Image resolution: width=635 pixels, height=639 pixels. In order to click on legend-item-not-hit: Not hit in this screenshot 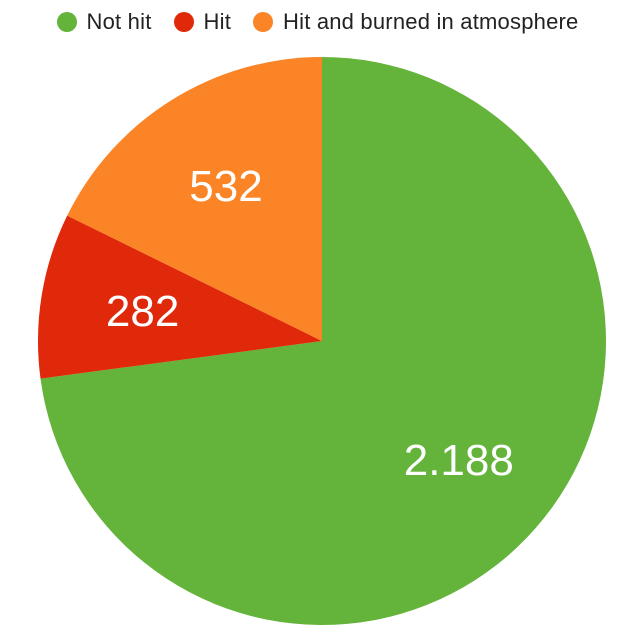, I will do `click(104, 22)`.